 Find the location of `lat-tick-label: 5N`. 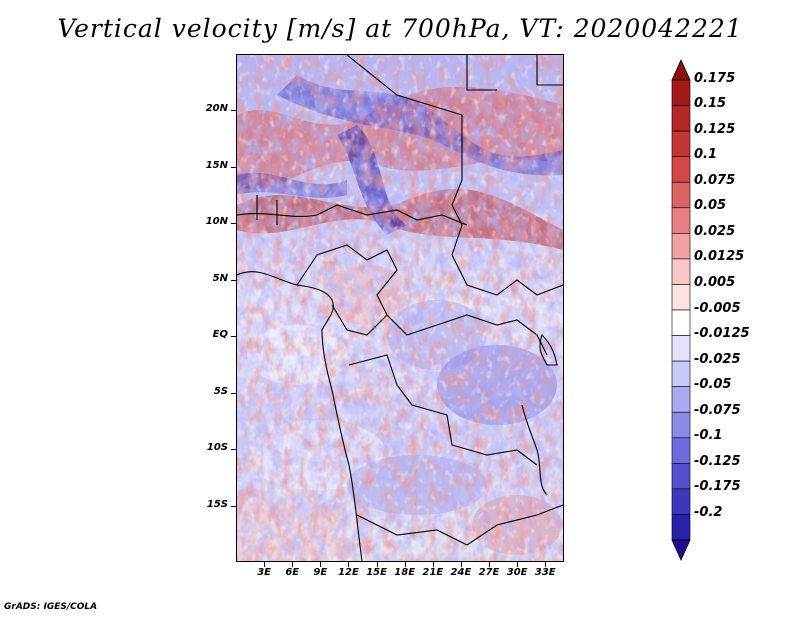

lat-tick-label: 5N is located at coordinates (220, 278).